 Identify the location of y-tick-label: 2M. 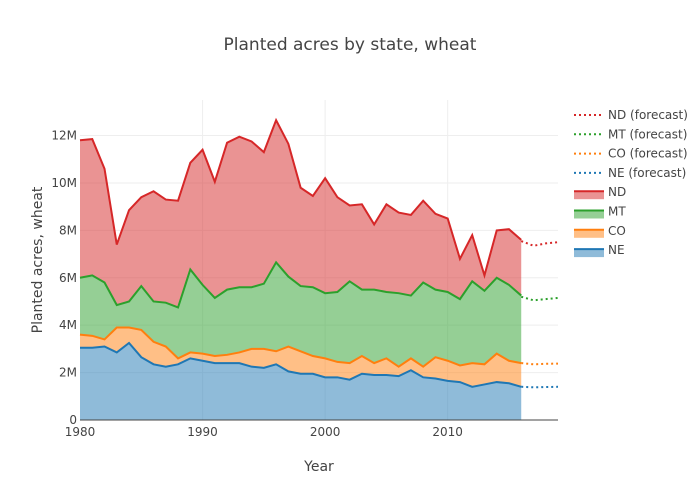
(68, 373).